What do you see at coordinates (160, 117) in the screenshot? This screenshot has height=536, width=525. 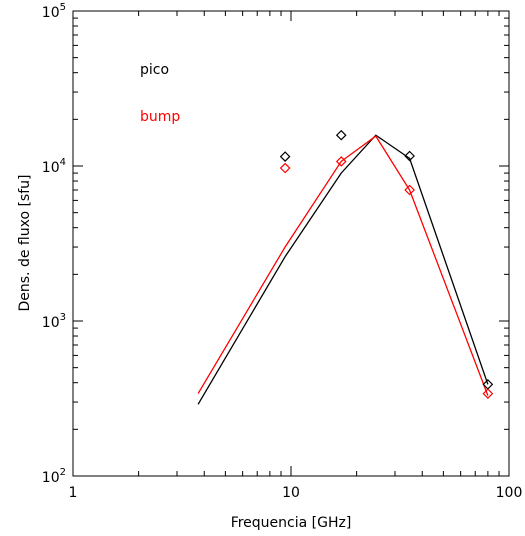 I see `legend-bump: bump` at bounding box center [160, 117].